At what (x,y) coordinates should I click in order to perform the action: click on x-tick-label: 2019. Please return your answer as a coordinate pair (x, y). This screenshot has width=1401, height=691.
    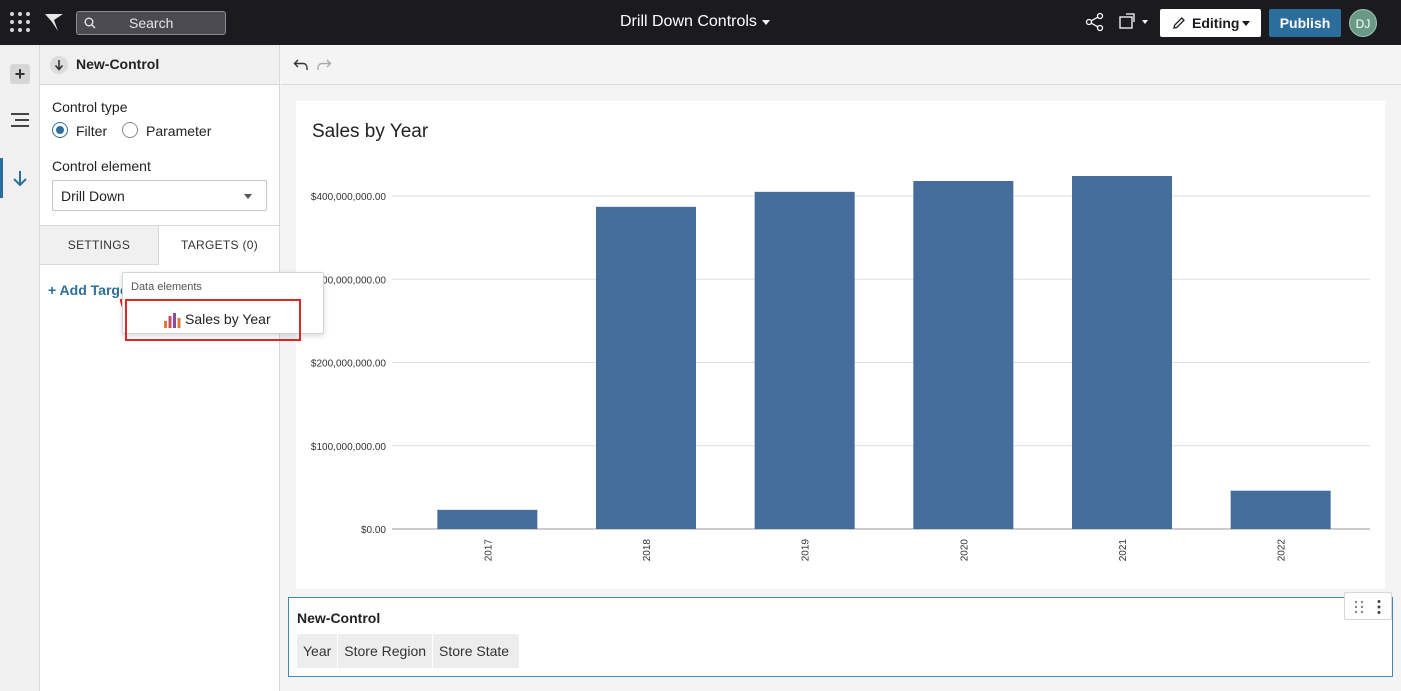
    Looking at the image, I should click on (806, 550).